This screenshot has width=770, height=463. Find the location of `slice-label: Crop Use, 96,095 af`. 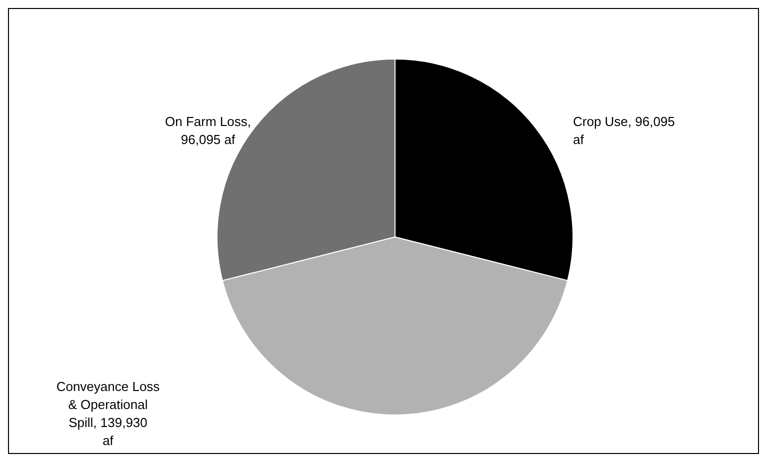

slice-label: Crop Use, 96,095 af is located at coordinates (624, 130).